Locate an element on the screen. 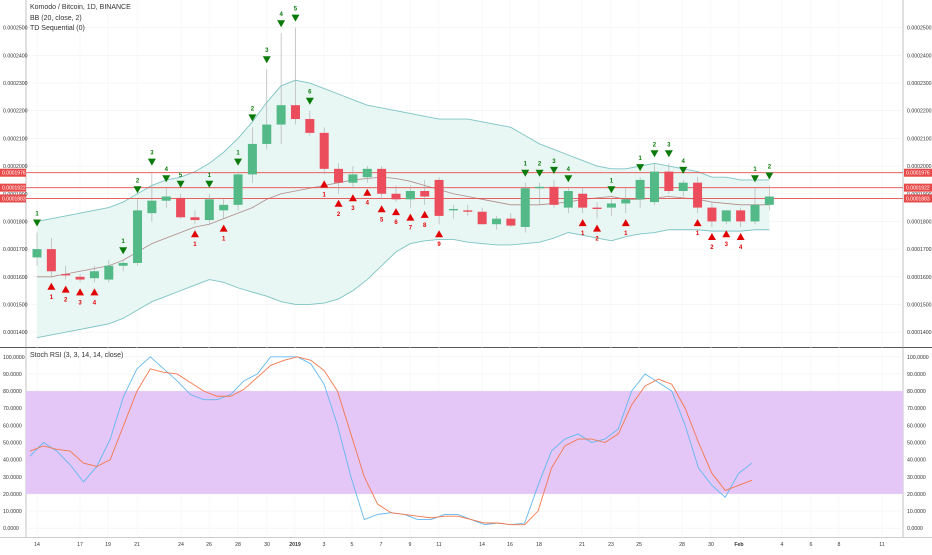  price-tick-label-left: 0.0001600 is located at coordinates (15, 278).